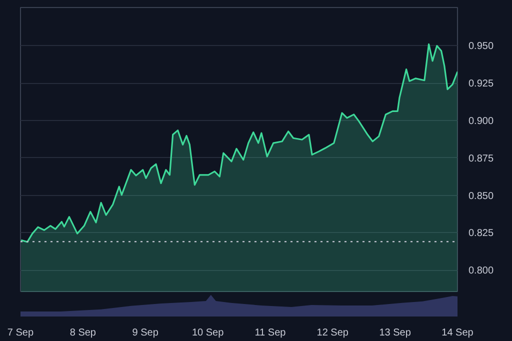  I want to click on y-tick-label: 0.925, so click(481, 84).